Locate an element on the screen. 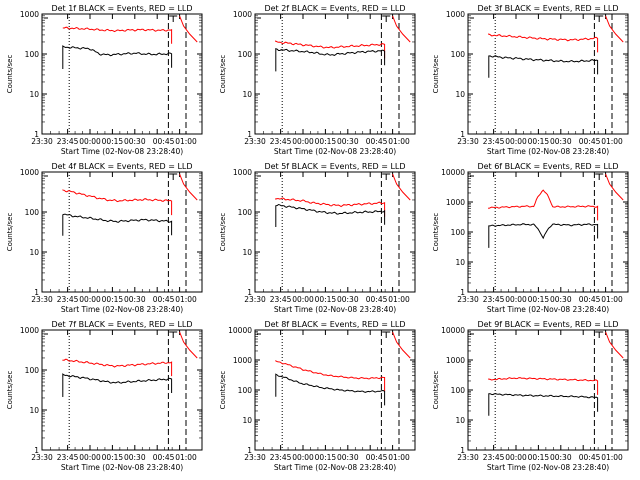 This screenshot has width=640, height=480. chart-title: Det 5f BLACK = Events, RED = LLD is located at coordinates (334, 166).